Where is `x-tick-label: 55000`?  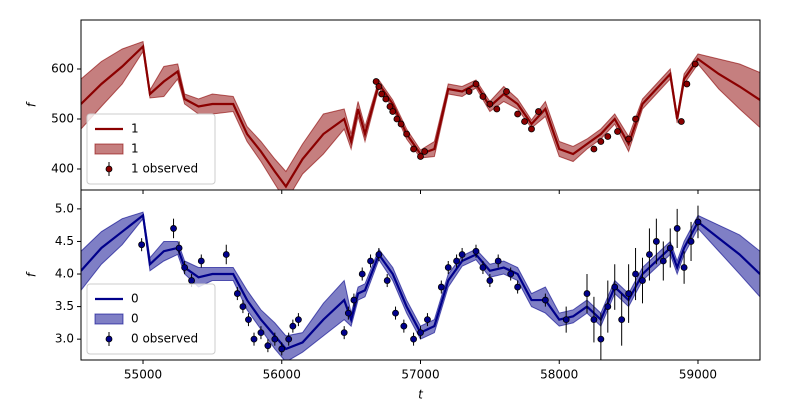
x-tick-label: 55000 is located at coordinates (143, 375).